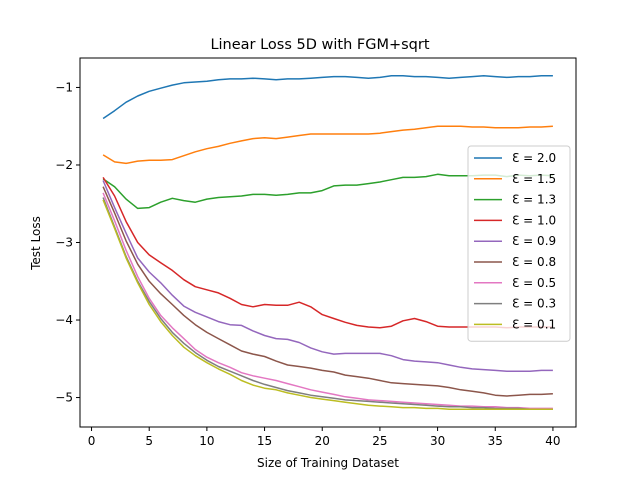 Image resolution: width=640 pixels, height=480 pixels. I want to click on x-tick-label: 35, so click(495, 441).